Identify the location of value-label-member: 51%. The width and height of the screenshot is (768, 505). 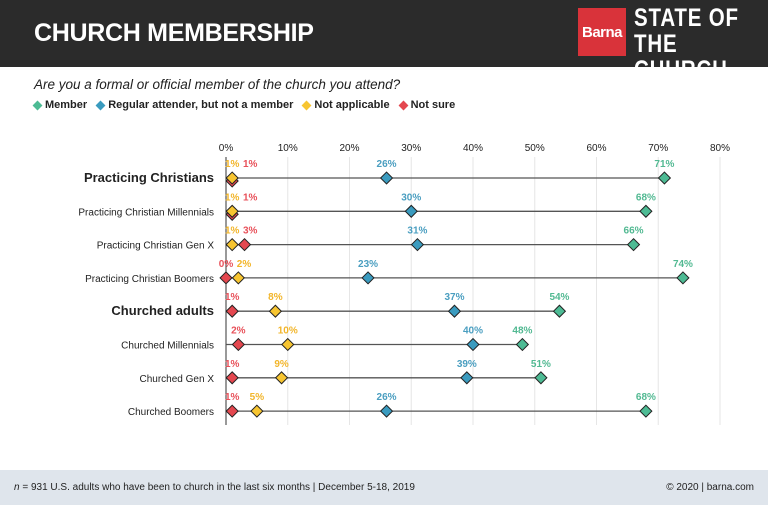
(541, 364).